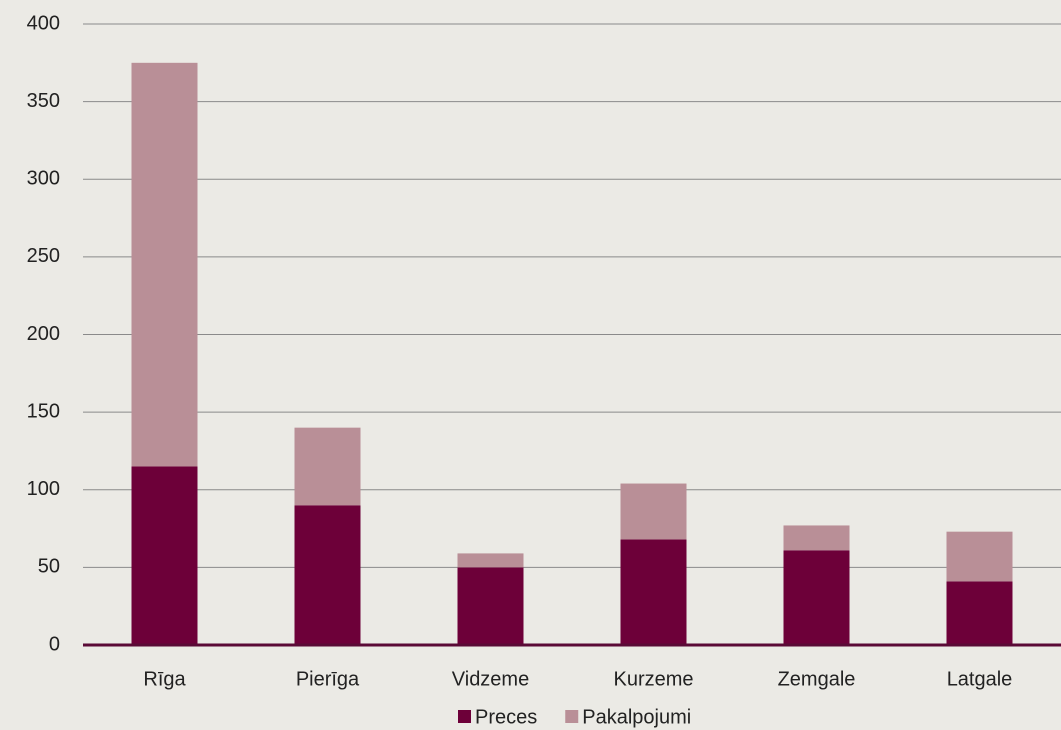  Describe the element at coordinates (54, 644) in the screenshot. I see `y-tick-label: 0` at that location.